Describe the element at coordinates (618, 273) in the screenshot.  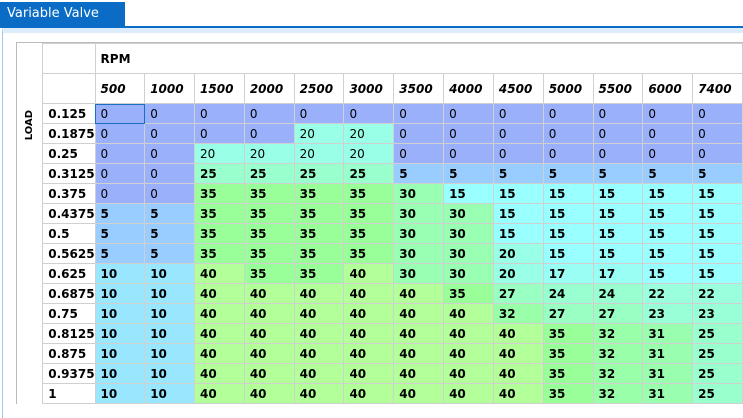
I see `table-cell: 17` at that location.